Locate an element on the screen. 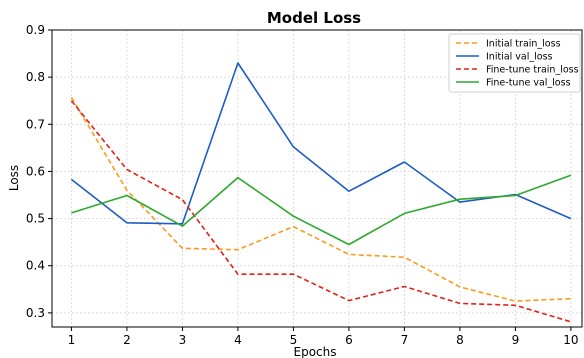 The image size is (584, 358). chart-title: Model Loss is located at coordinates (314, 18).